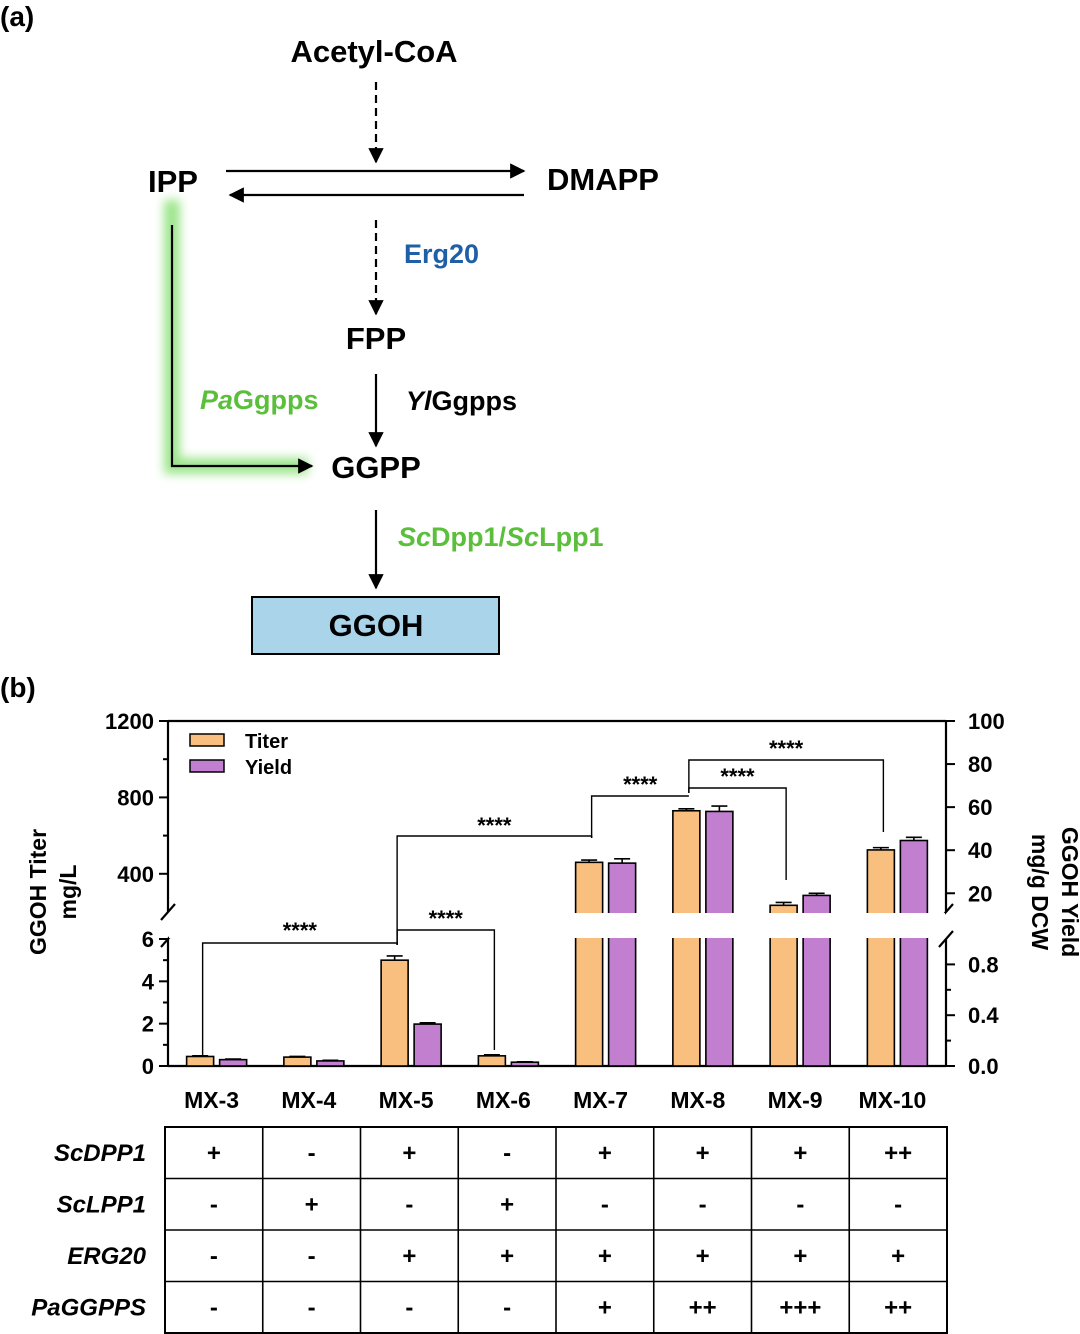 The height and width of the screenshot is (1334, 1080). What do you see at coordinates (300, 930) in the screenshot?
I see `significance-label-1: ****` at bounding box center [300, 930].